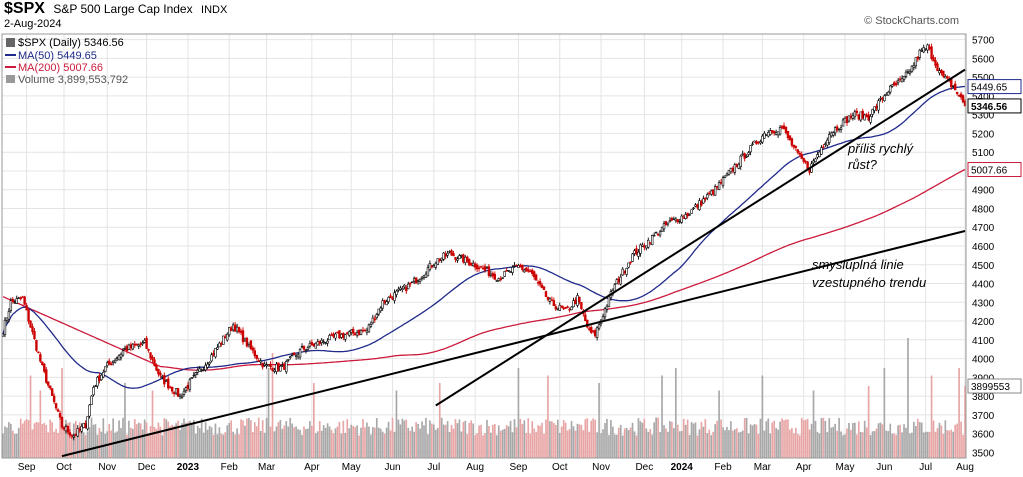 The height and width of the screenshot is (477, 1023). Describe the element at coordinates (845, 467) in the screenshot. I see `x-tick-label: May` at that location.